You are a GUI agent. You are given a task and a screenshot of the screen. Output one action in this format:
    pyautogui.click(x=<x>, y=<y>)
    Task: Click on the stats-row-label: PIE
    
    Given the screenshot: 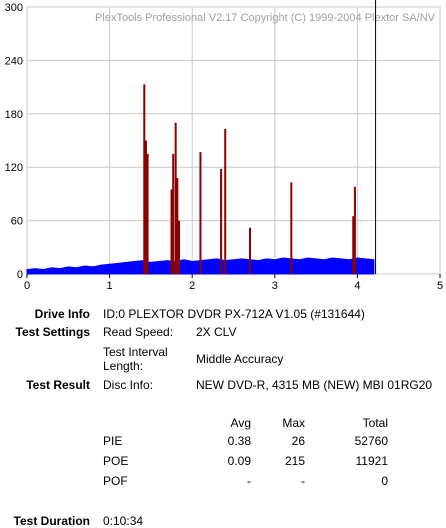 What is the action you would take?
    pyautogui.click(x=113, y=441)
    